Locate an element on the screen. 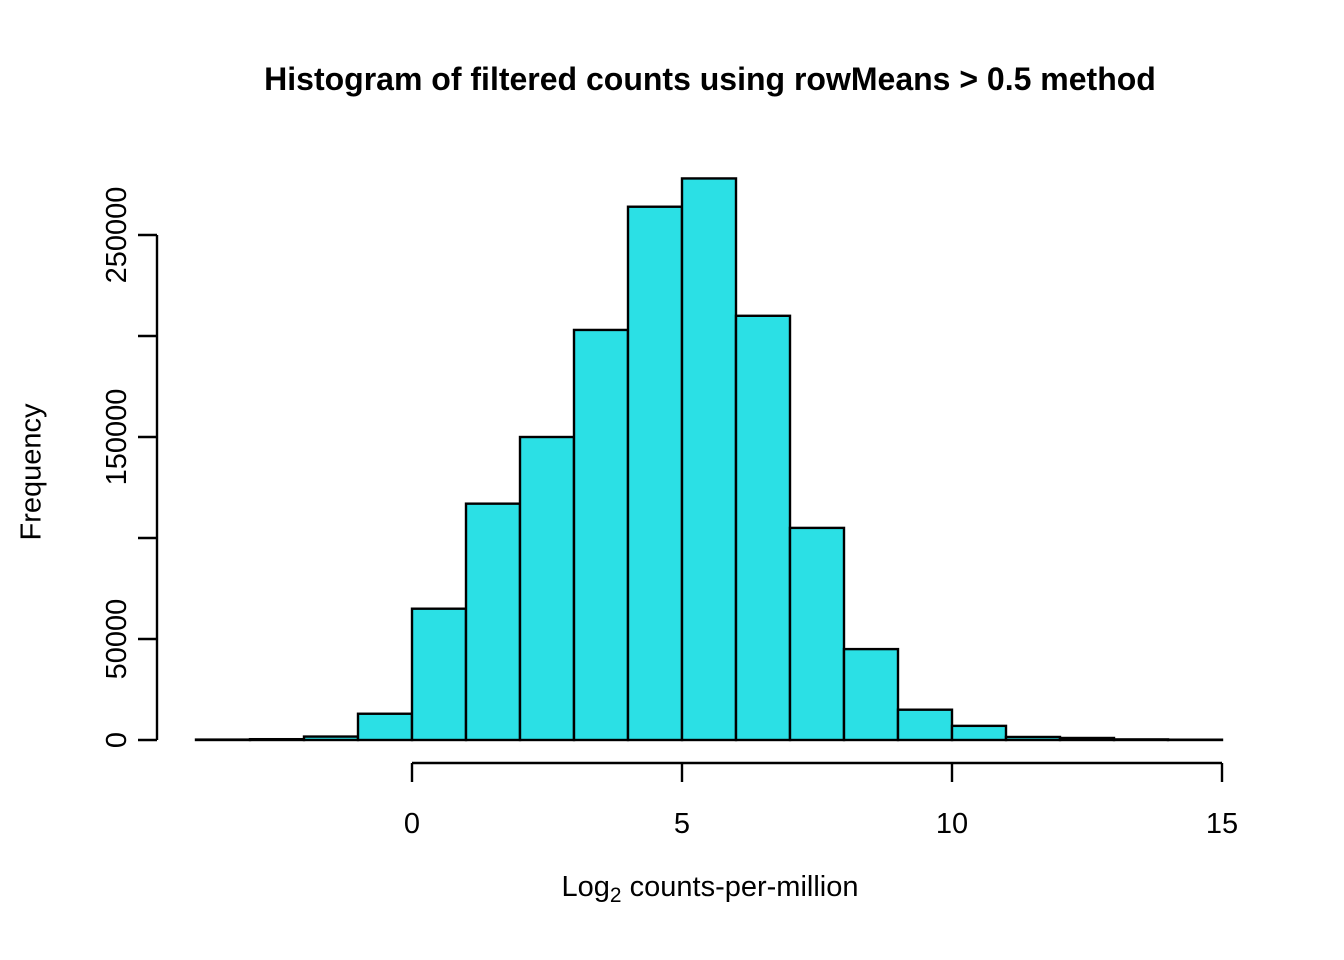 This screenshot has width=1344, height=960. x-tick-label: 0 is located at coordinates (412, 824).